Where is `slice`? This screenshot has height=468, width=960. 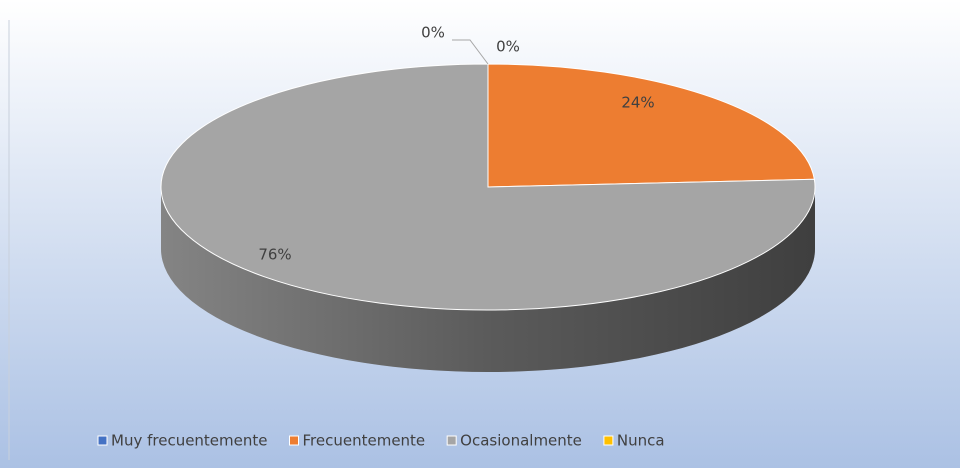 slice is located at coordinates (651, 125).